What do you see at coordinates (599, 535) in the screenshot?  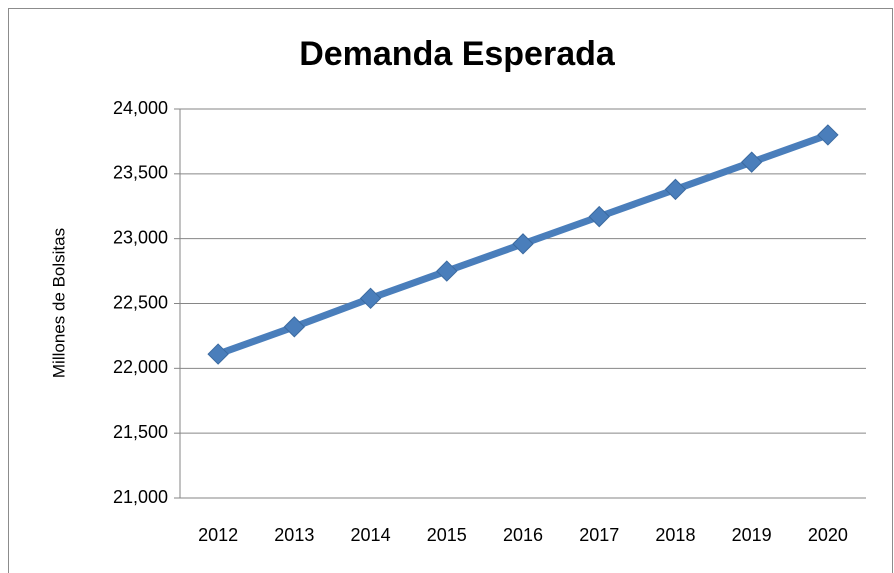 I see `x-tick-label: 2017` at bounding box center [599, 535].